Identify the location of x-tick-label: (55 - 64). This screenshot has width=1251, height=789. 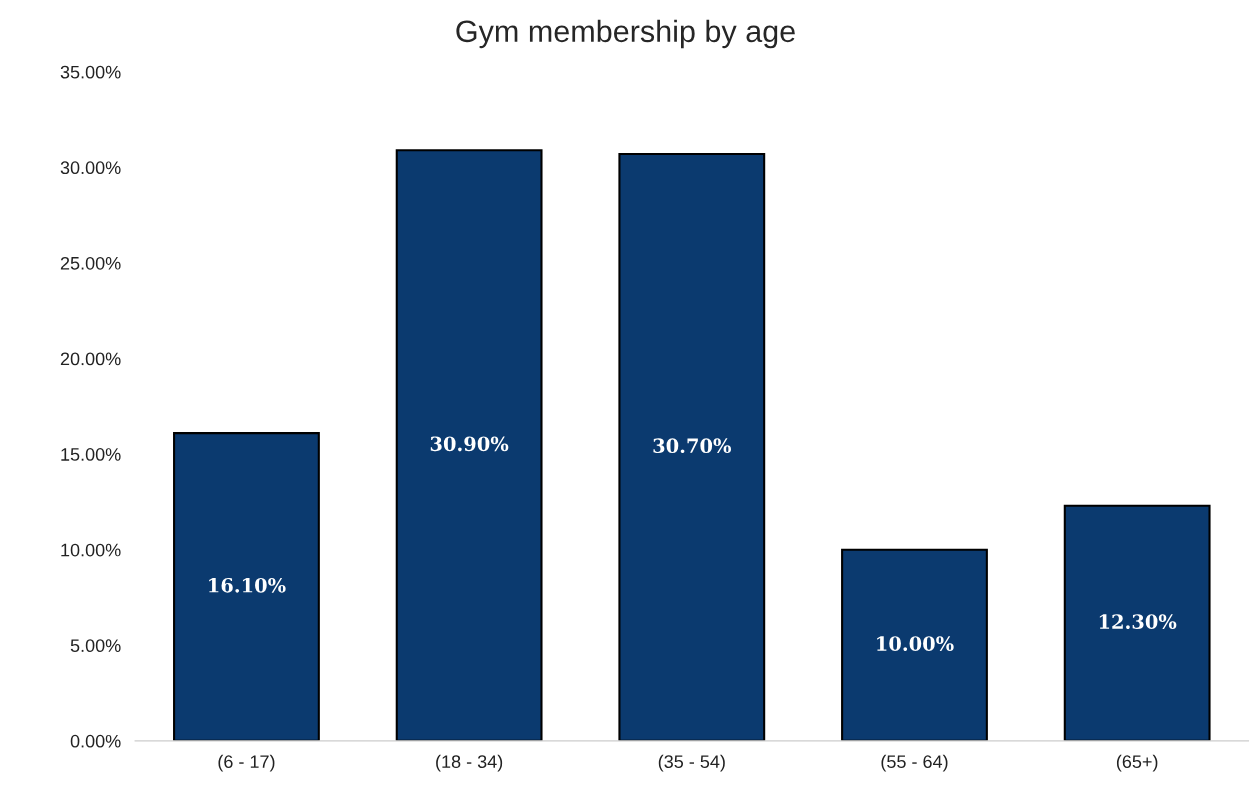
(914, 763).